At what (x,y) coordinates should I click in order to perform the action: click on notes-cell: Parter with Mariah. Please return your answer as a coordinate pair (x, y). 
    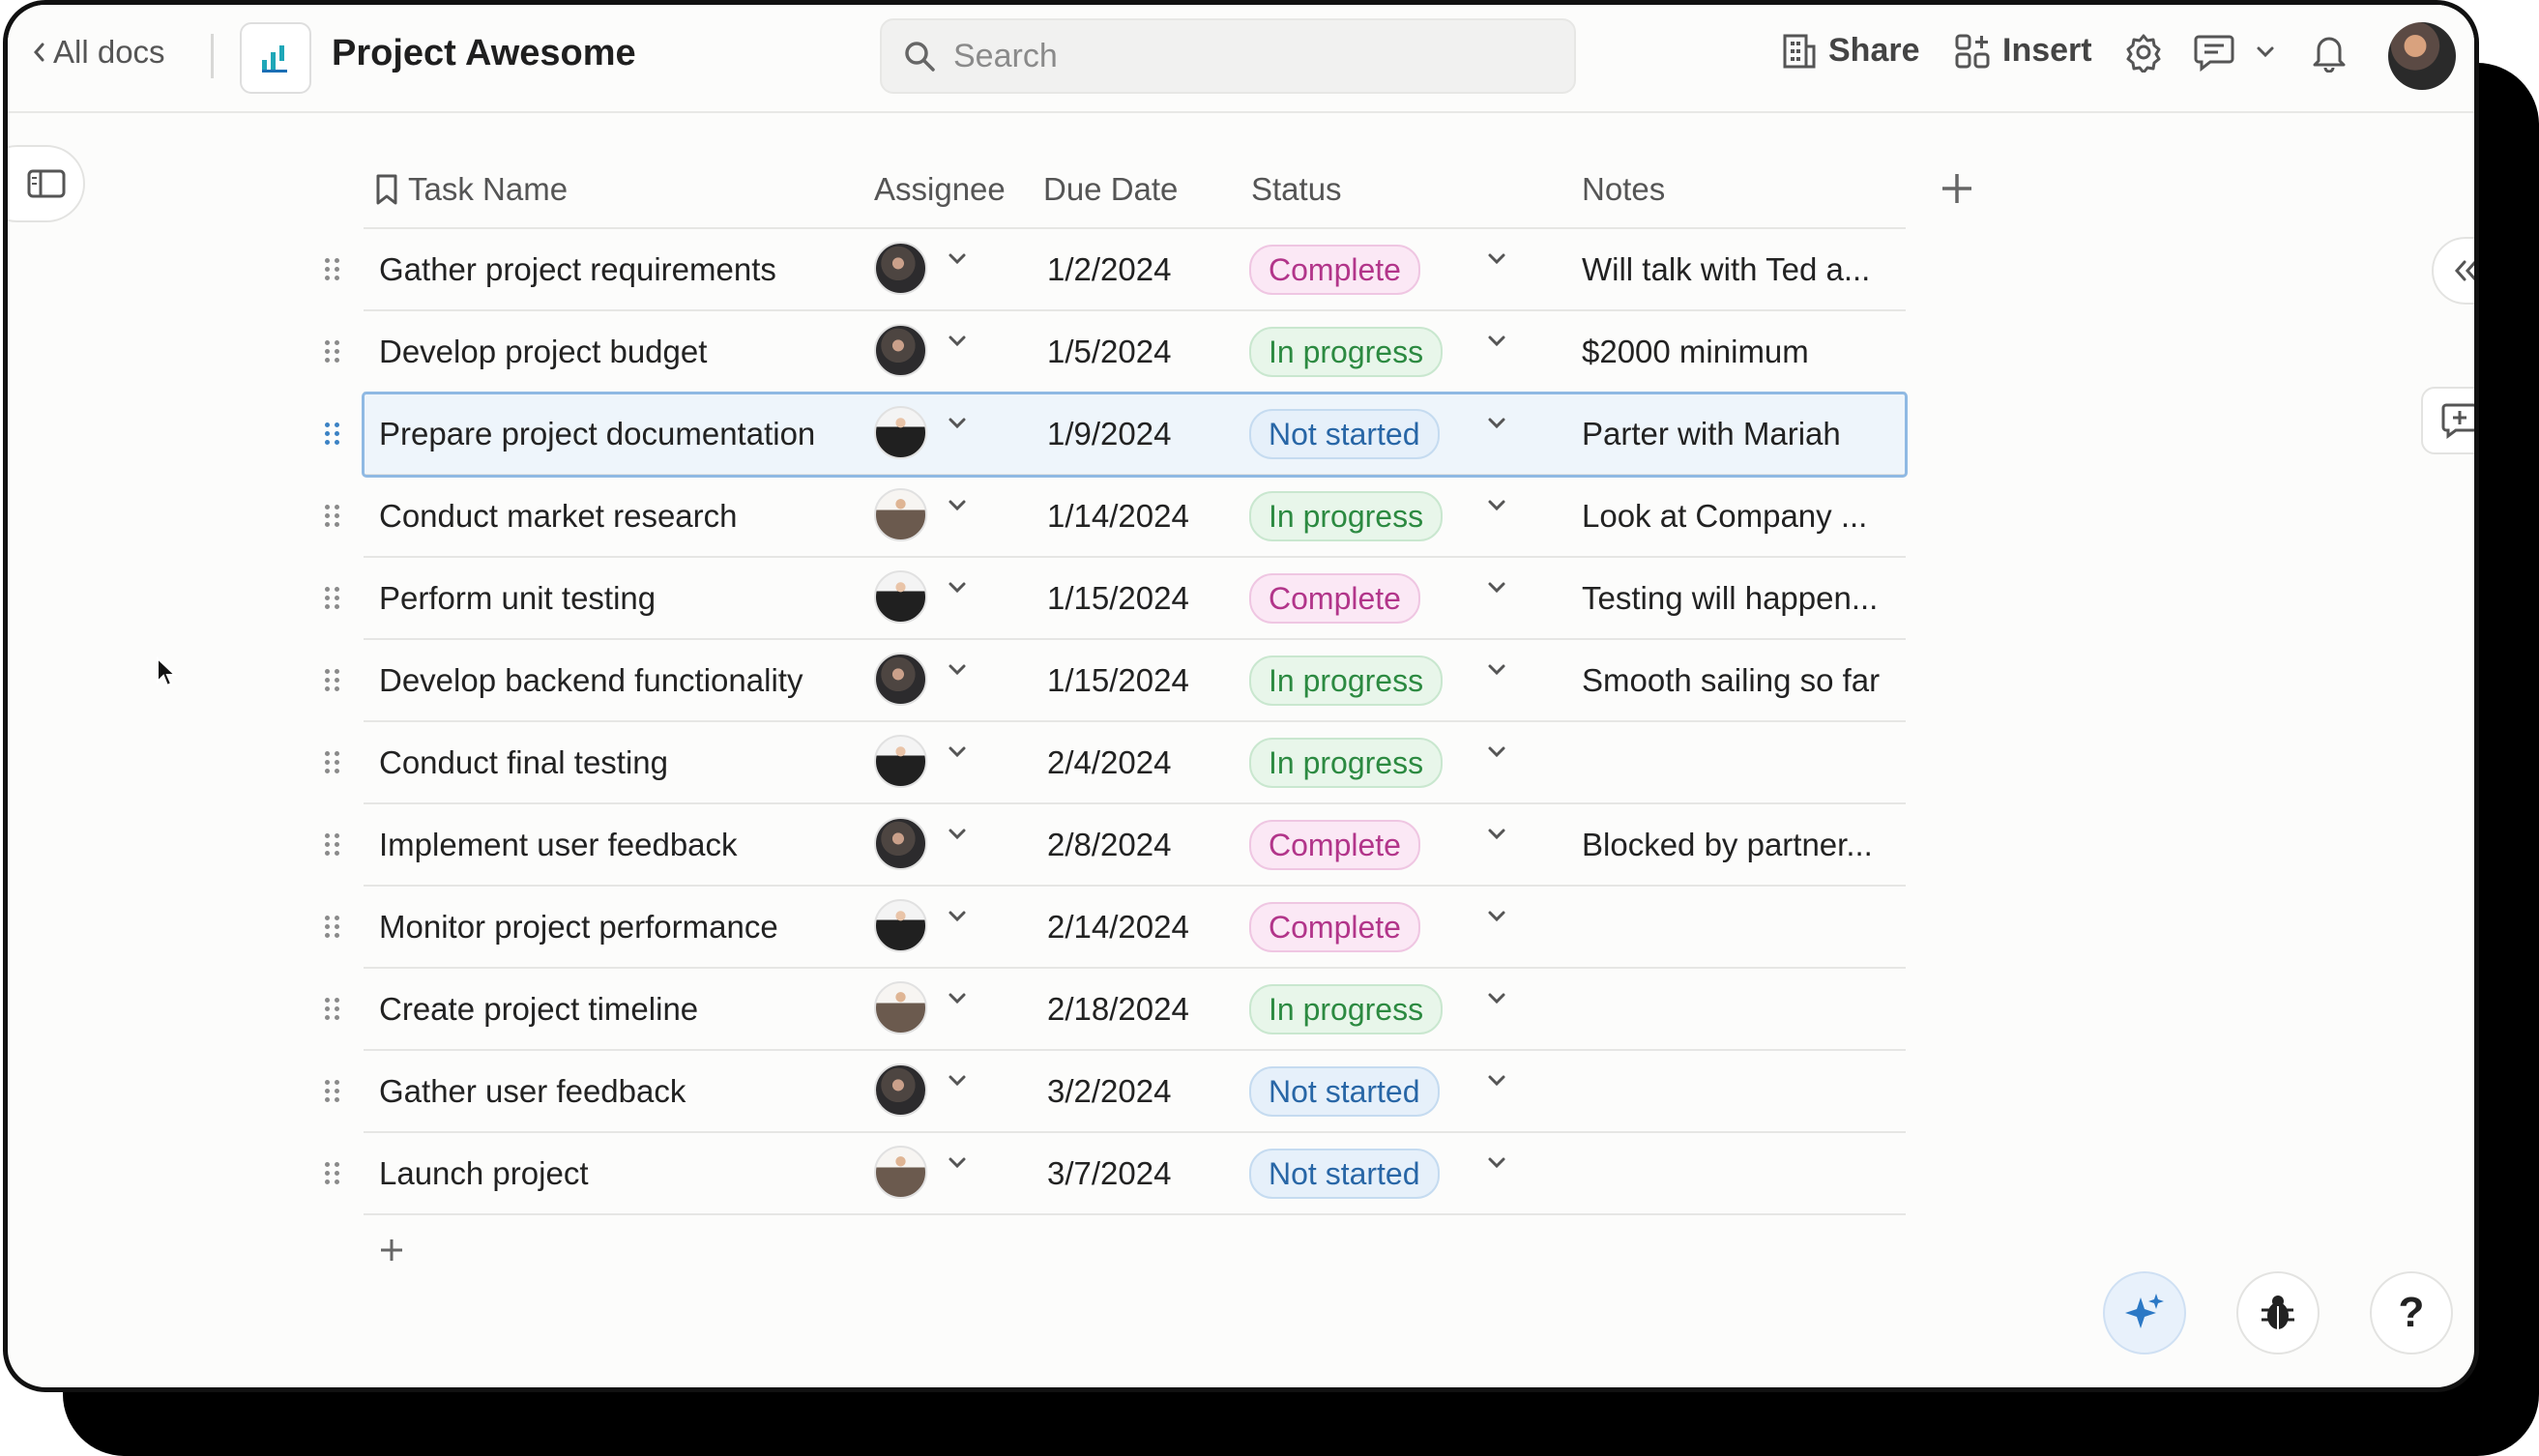
    Looking at the image, I should click on (1711, 434).